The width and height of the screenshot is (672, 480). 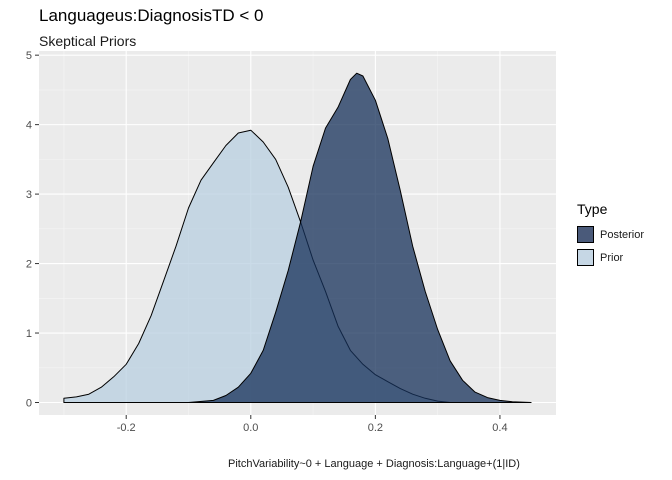 What do you see at coordinates (499, 428) in the screenshot?
I see `x-tick-label: 0.4` at bounding box center [499, 428].